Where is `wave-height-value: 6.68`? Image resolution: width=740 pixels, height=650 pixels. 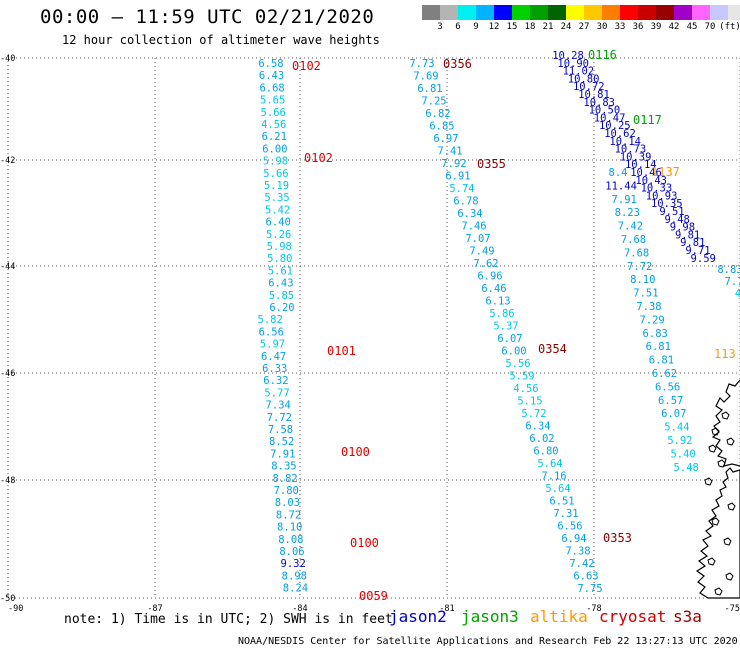
wave-height-value: 6.68 is located at coordinates (271, 88).